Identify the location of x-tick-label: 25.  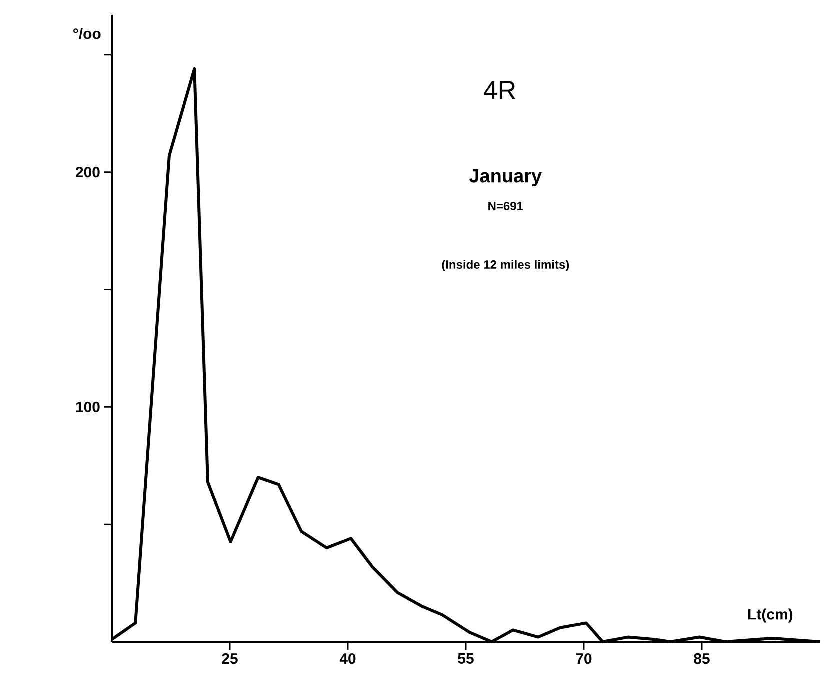
(230, 659).